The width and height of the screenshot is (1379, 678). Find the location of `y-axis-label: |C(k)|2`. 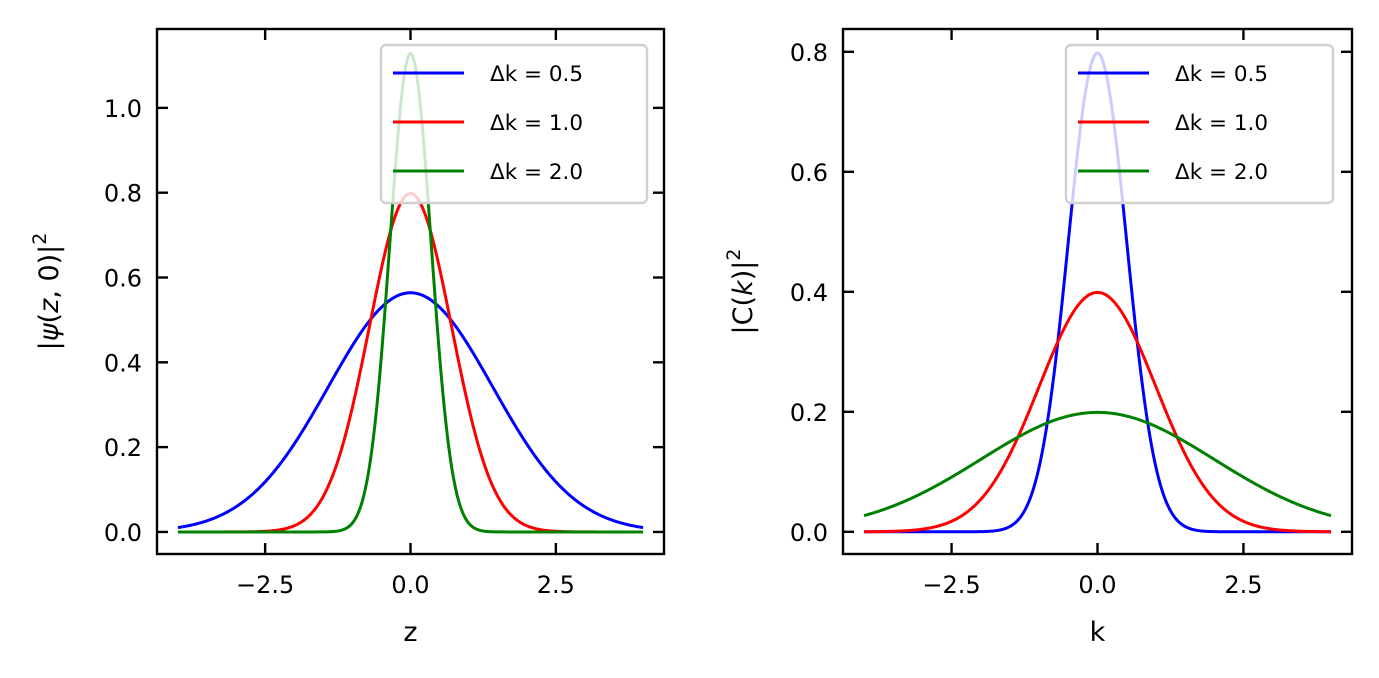

y-axis-label: |C(k)|2 is located at coordinates (741, 292).